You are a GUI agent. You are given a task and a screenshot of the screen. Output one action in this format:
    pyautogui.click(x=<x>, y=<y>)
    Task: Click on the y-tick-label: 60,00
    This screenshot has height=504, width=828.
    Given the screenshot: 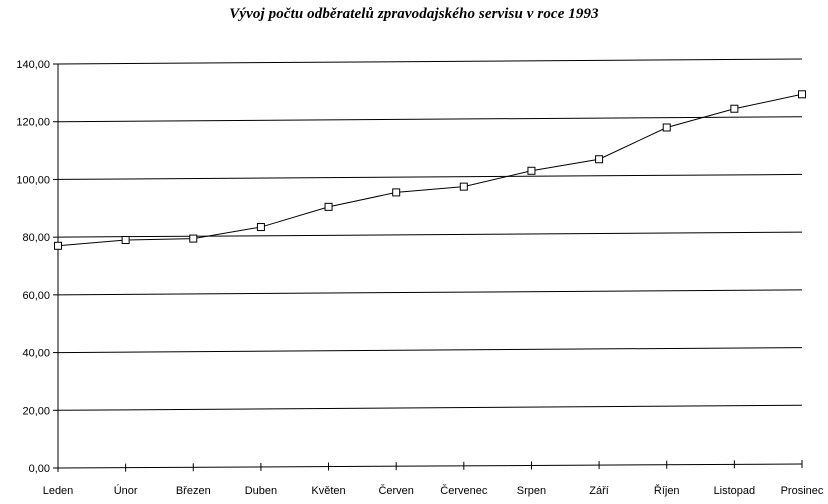 What is the action you would take?
    pyautogui.click(x=36, y=296)
    